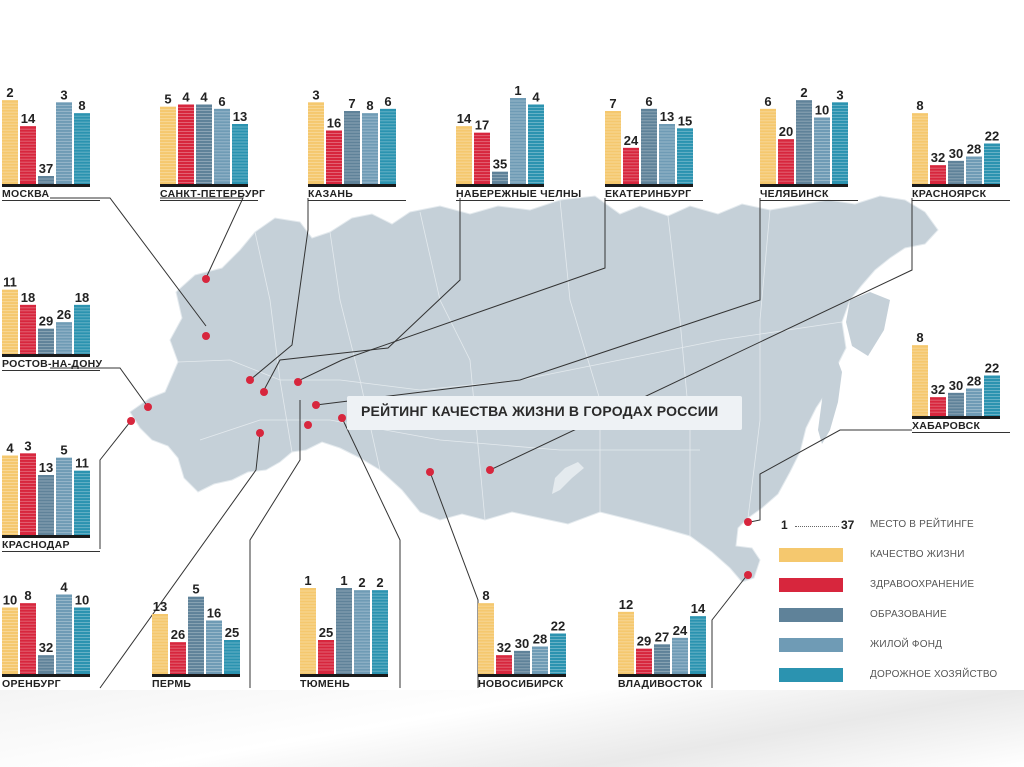 The image size is (1024, 767). Describe the element at coordinates (538, 302) in the screenshot. I see `leader-line-chel` at that location.